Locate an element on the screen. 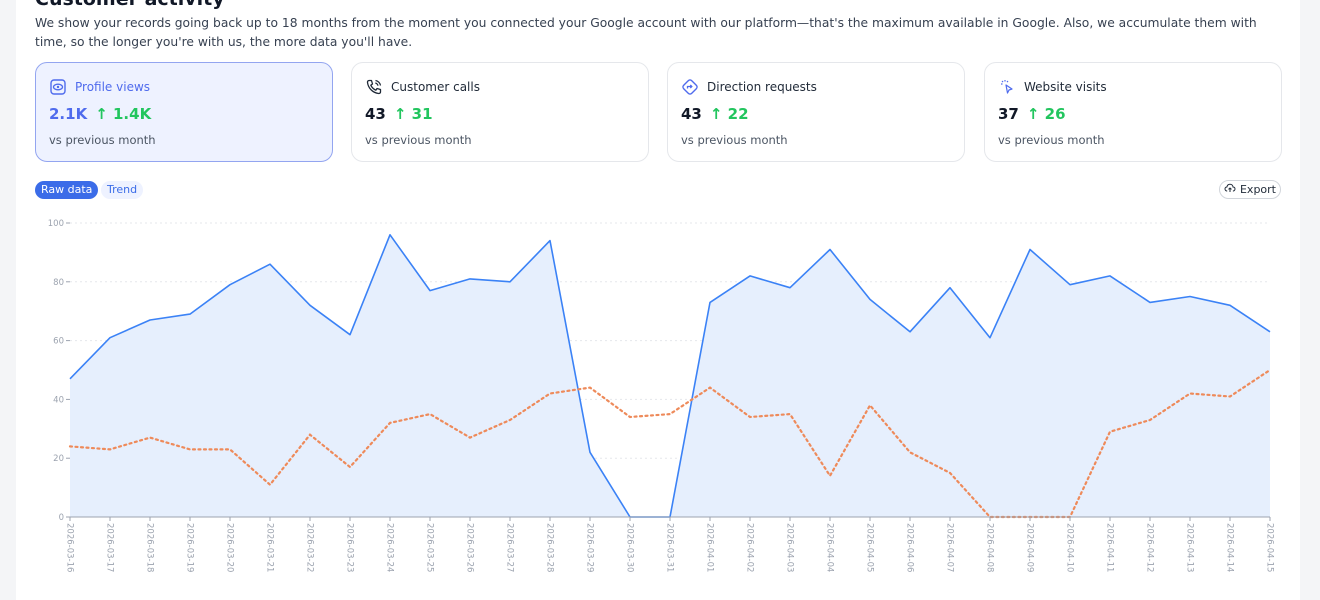  direction-icon is located at coordinates (690, 87).